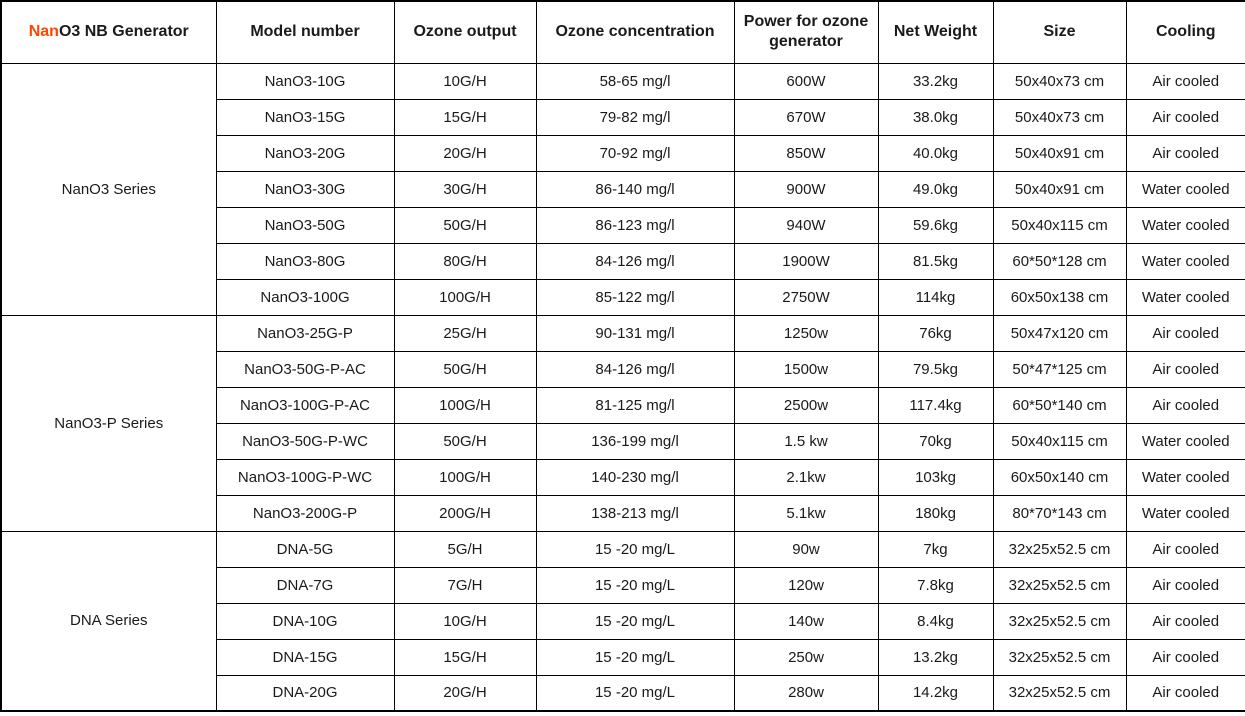  I want to click on model-cell: NanO3-80G, so click(305, 261).